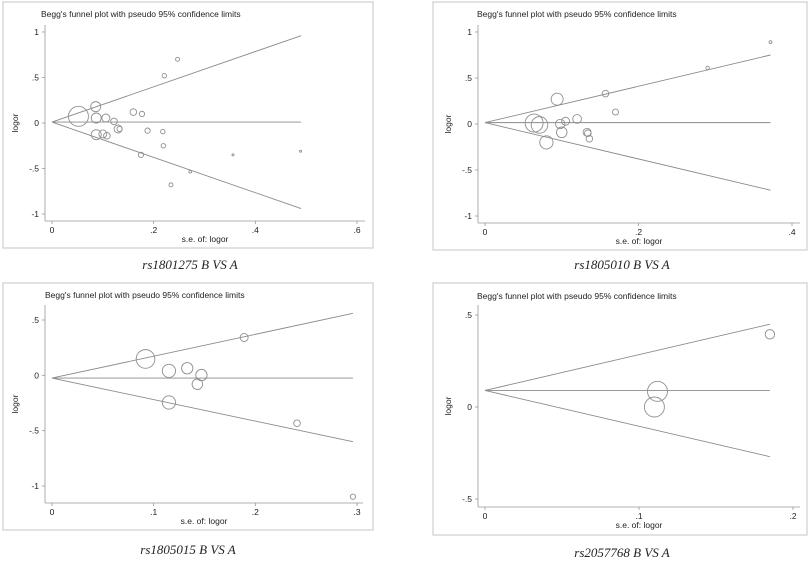 The height and width of the screenshot is (561, 811). I want to click on x-tick-label: .3, so click(356, 512).